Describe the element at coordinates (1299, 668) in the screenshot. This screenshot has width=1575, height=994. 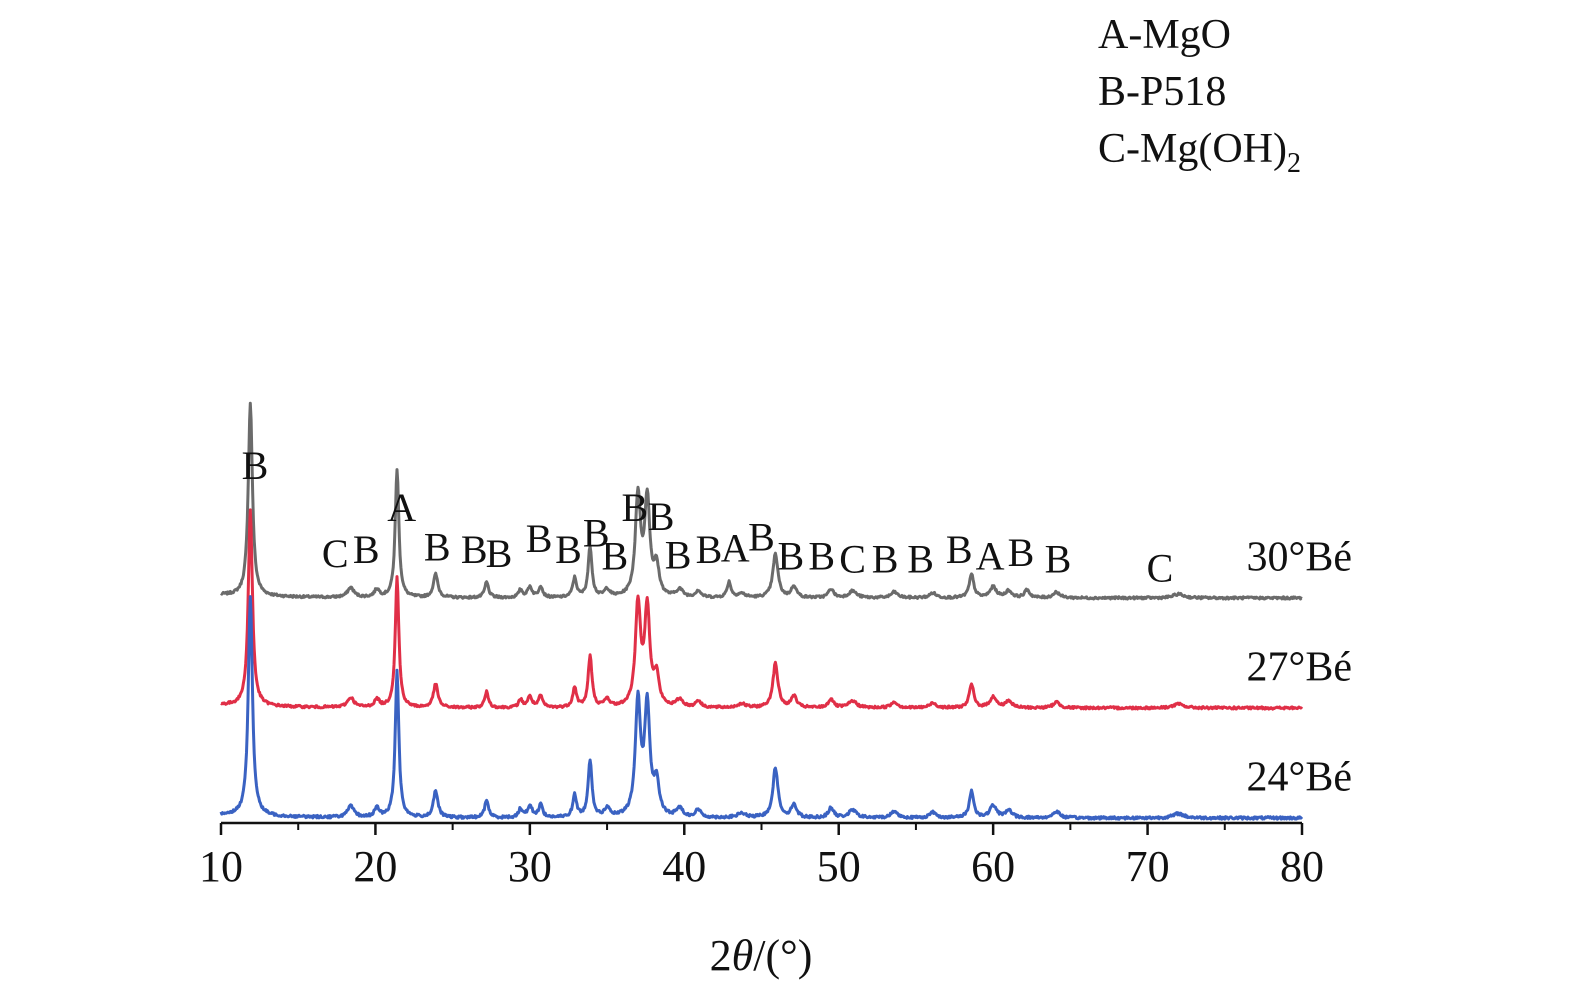
I see `series-label: 27°Bé` at that location.